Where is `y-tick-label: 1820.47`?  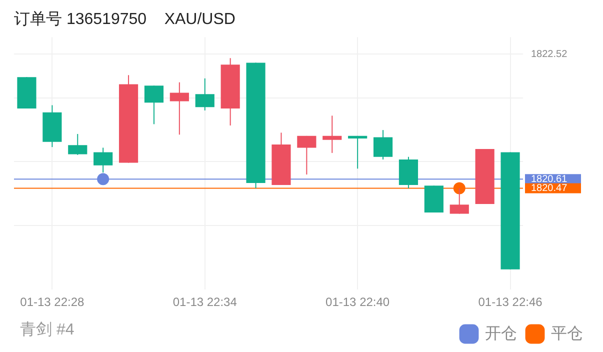 y-tick-label: 1820.47 is located at coordinates (549, 188).